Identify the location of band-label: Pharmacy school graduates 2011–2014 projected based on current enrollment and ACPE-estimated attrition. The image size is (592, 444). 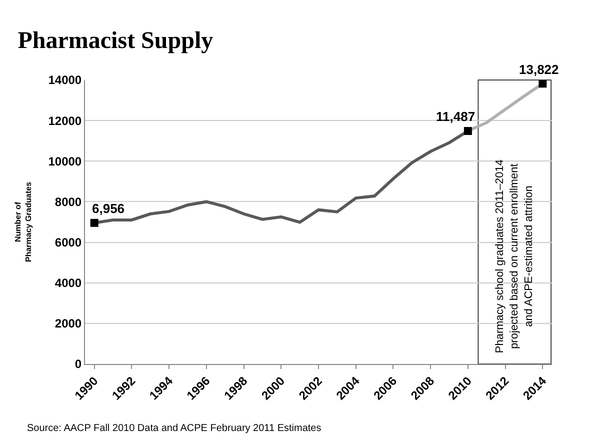
(514, 256).